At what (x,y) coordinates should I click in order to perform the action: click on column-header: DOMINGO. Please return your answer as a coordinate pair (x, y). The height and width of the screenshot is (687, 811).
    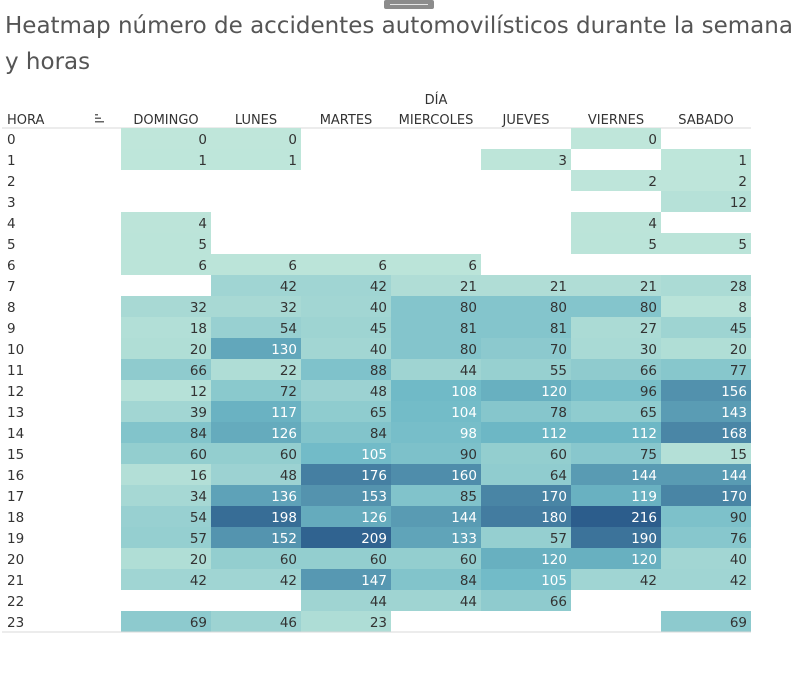
    Looking at the image, I should click on (165, 120).